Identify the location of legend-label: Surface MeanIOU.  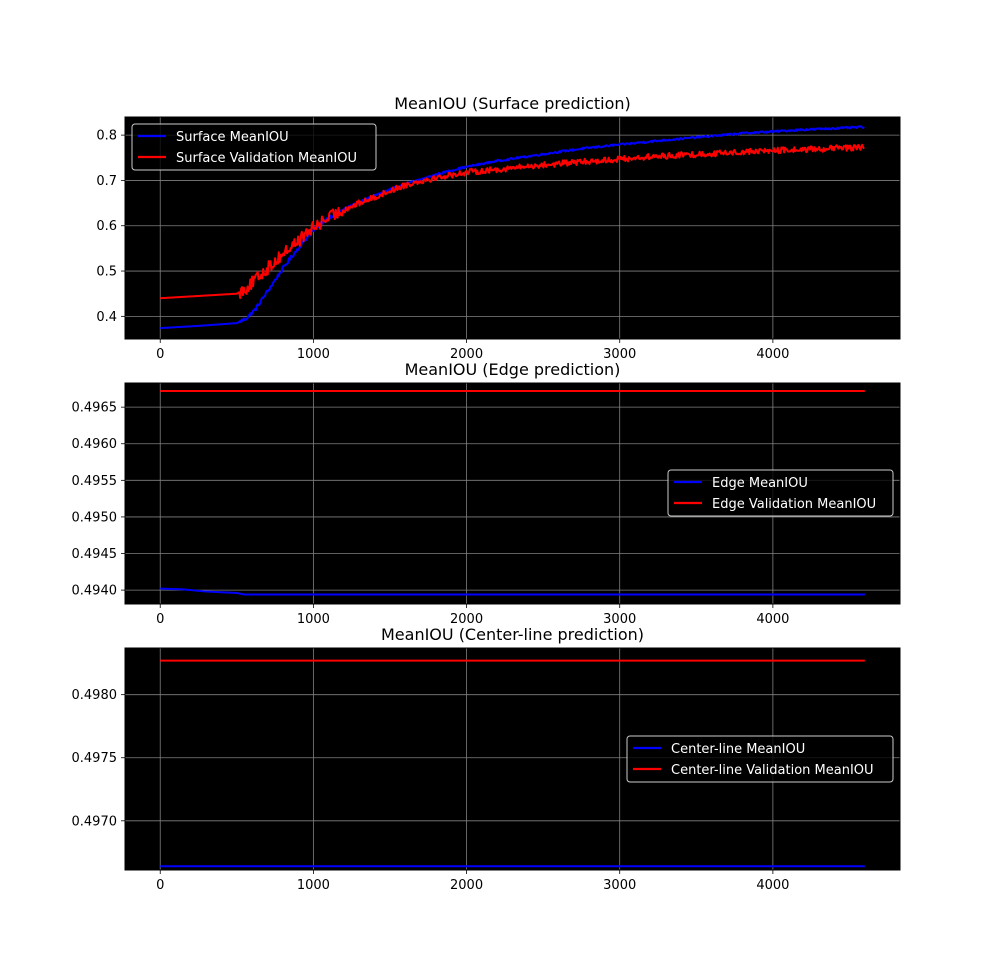
(232, 137).